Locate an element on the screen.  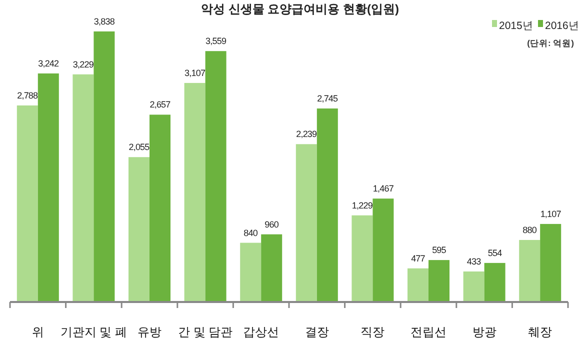
x-tick-label: 직장 is located at coordinates (372, 332).